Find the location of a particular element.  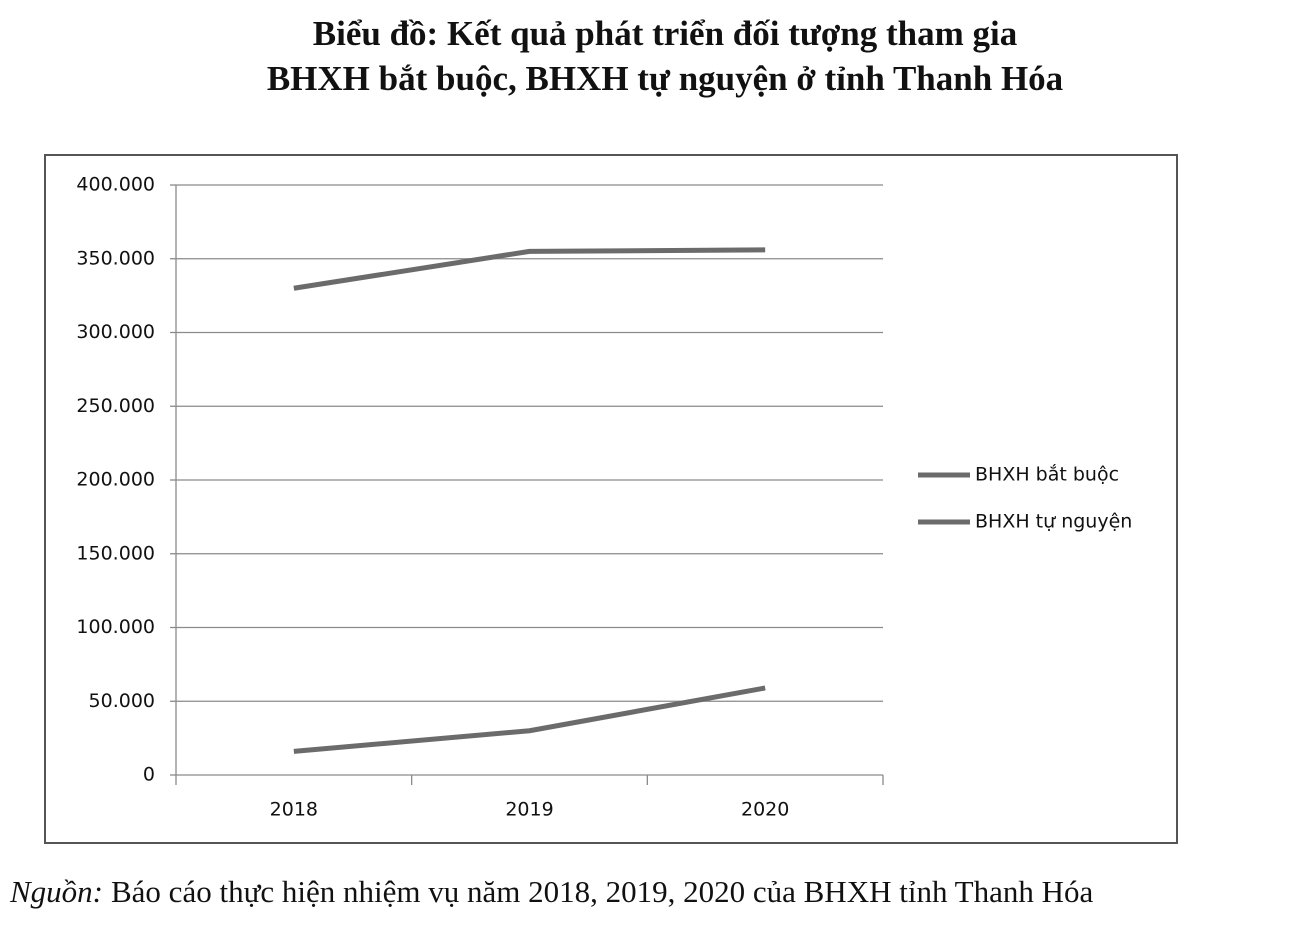

legend-label: BHXH tự nguyện is located at coordinates (1053, 522).